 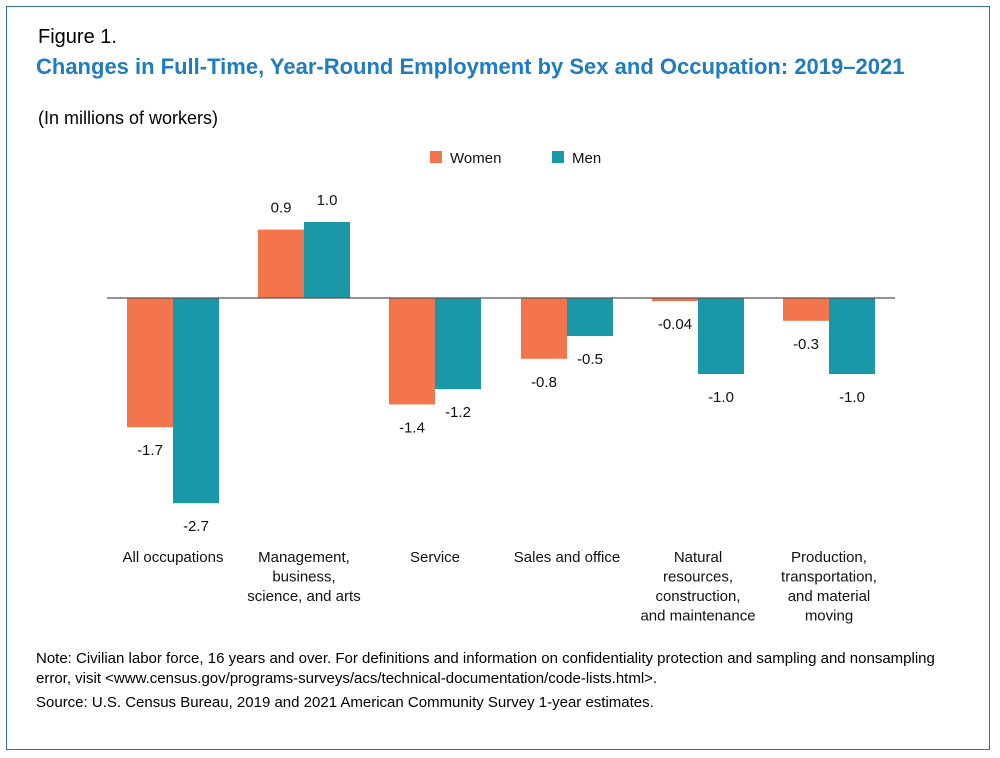 I want to click on data-label-women-3: -0.8, so click(x=544, y=382).